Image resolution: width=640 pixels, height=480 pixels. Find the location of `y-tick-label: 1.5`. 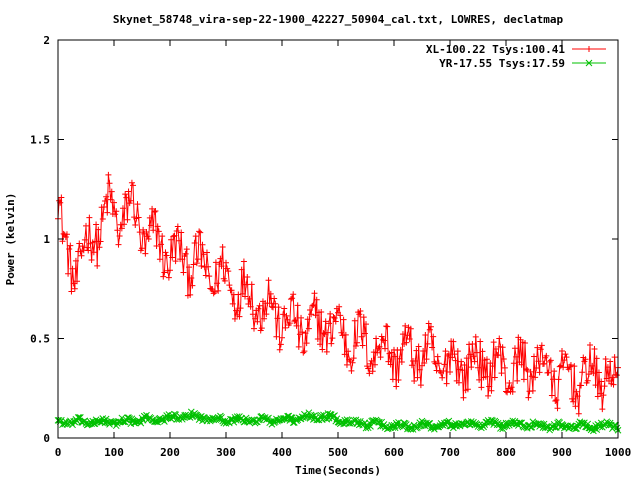

y-tick-label: 1.5 is located at coordinates (40, 140).